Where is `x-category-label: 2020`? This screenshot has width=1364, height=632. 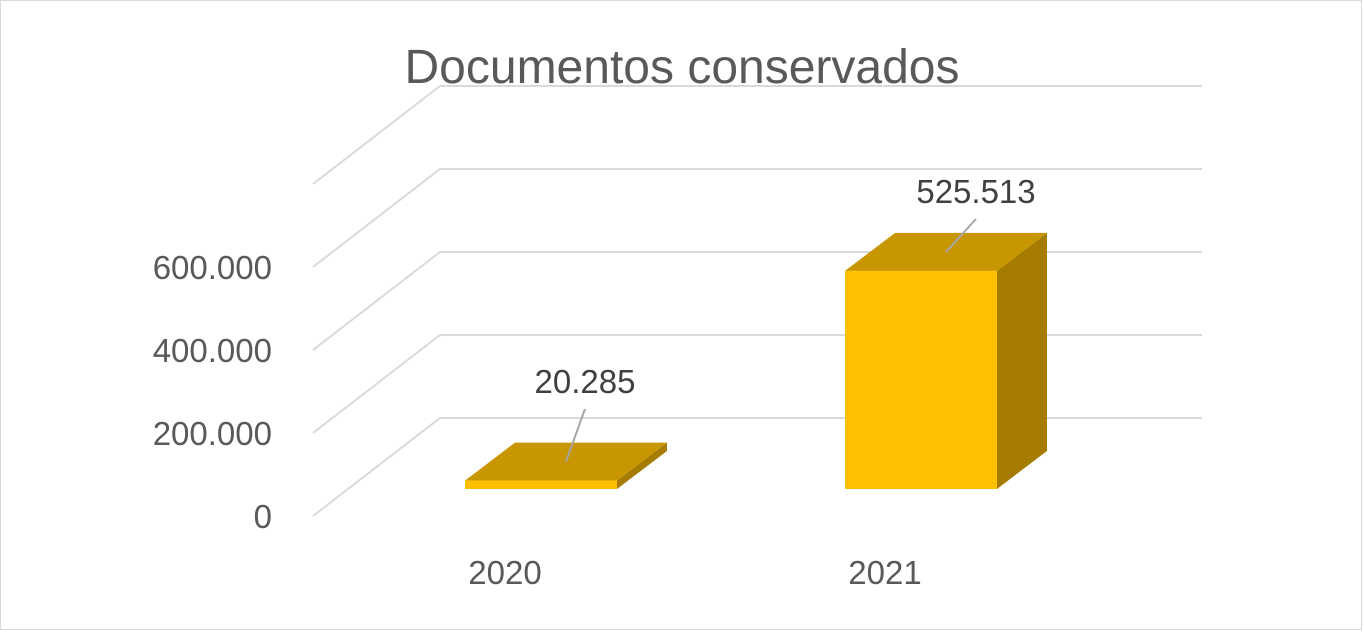 x-category-label: 2020 is located at coordinates (504, 572).